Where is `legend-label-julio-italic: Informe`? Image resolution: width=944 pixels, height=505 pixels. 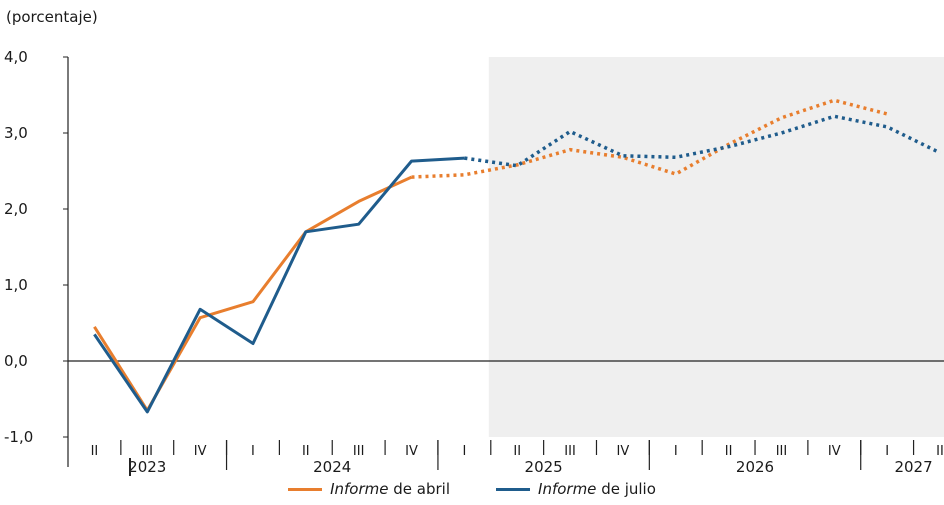
legend-label-julio-italic: Informe is located at coordinates (567, 489).